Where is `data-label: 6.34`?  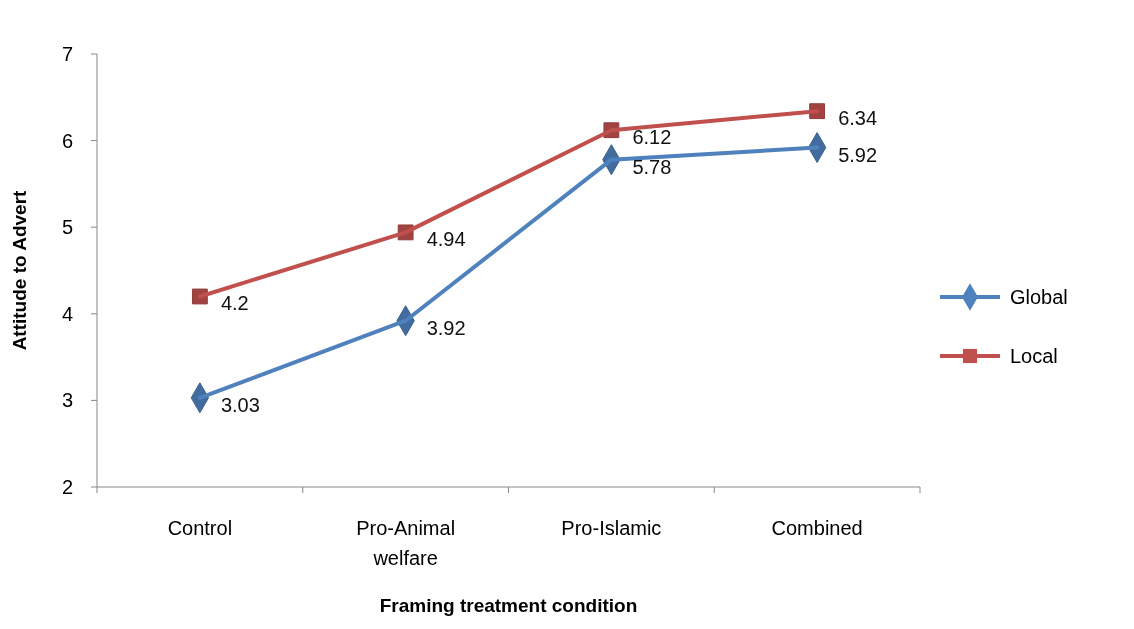 data-label: 6.34 is located at coordinates (858, 118).